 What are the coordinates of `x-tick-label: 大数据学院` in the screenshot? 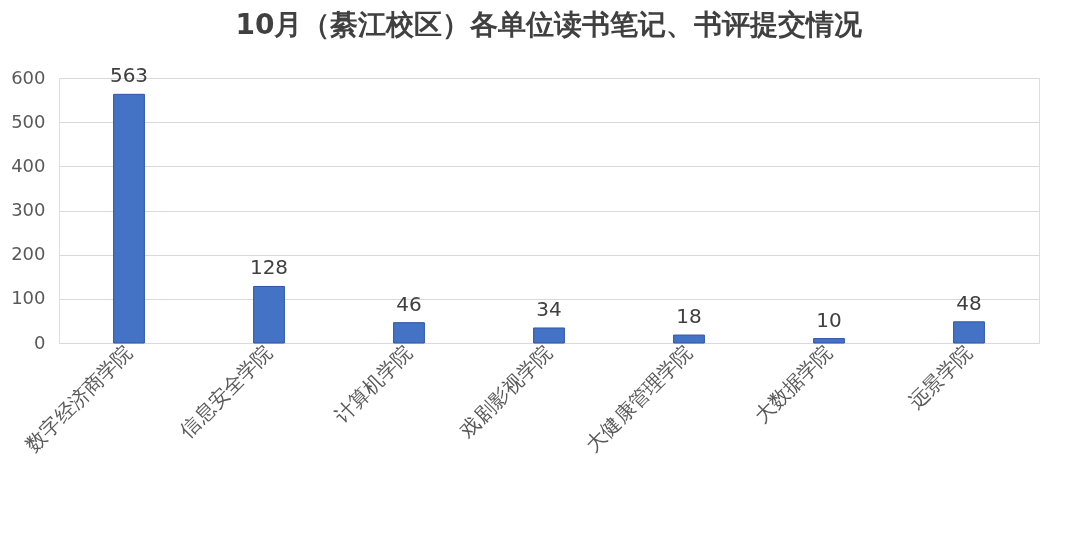 It's located at (793, 384).